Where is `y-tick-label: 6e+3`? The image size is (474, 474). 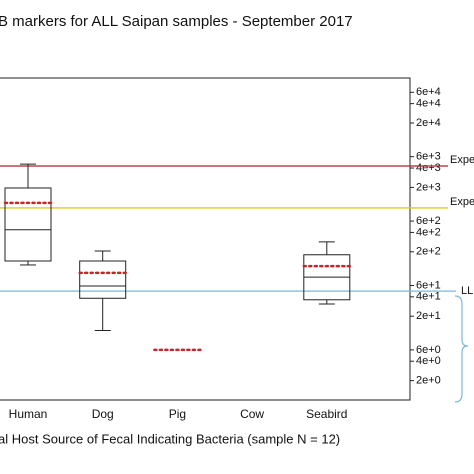
y-tick-label: 6e+3 is located at coordinates (428, 157).